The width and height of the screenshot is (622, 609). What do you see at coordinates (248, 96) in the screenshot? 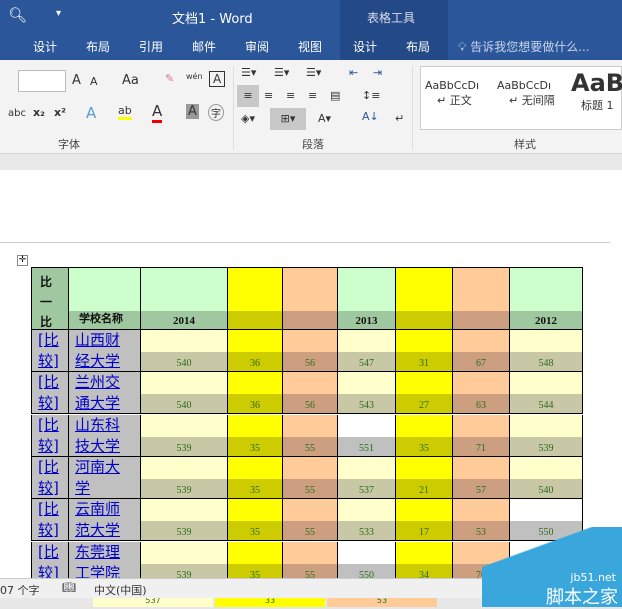
I see `align-left-icon: ≡` at bounding box center [248, 96].